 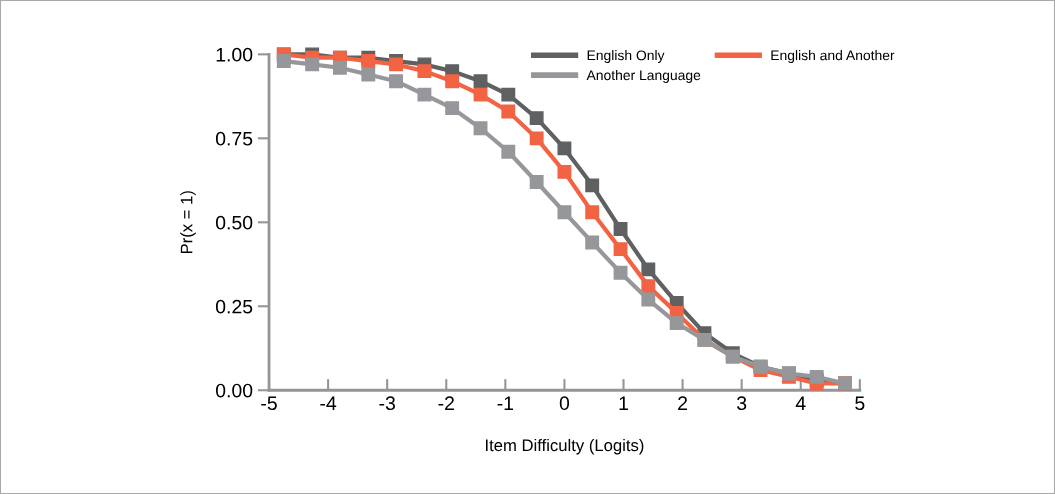 What do you see at coordinates (234, 306) in the screenshot?
I see `y-tick-label: 0.25` at bounding box center [234, 306].